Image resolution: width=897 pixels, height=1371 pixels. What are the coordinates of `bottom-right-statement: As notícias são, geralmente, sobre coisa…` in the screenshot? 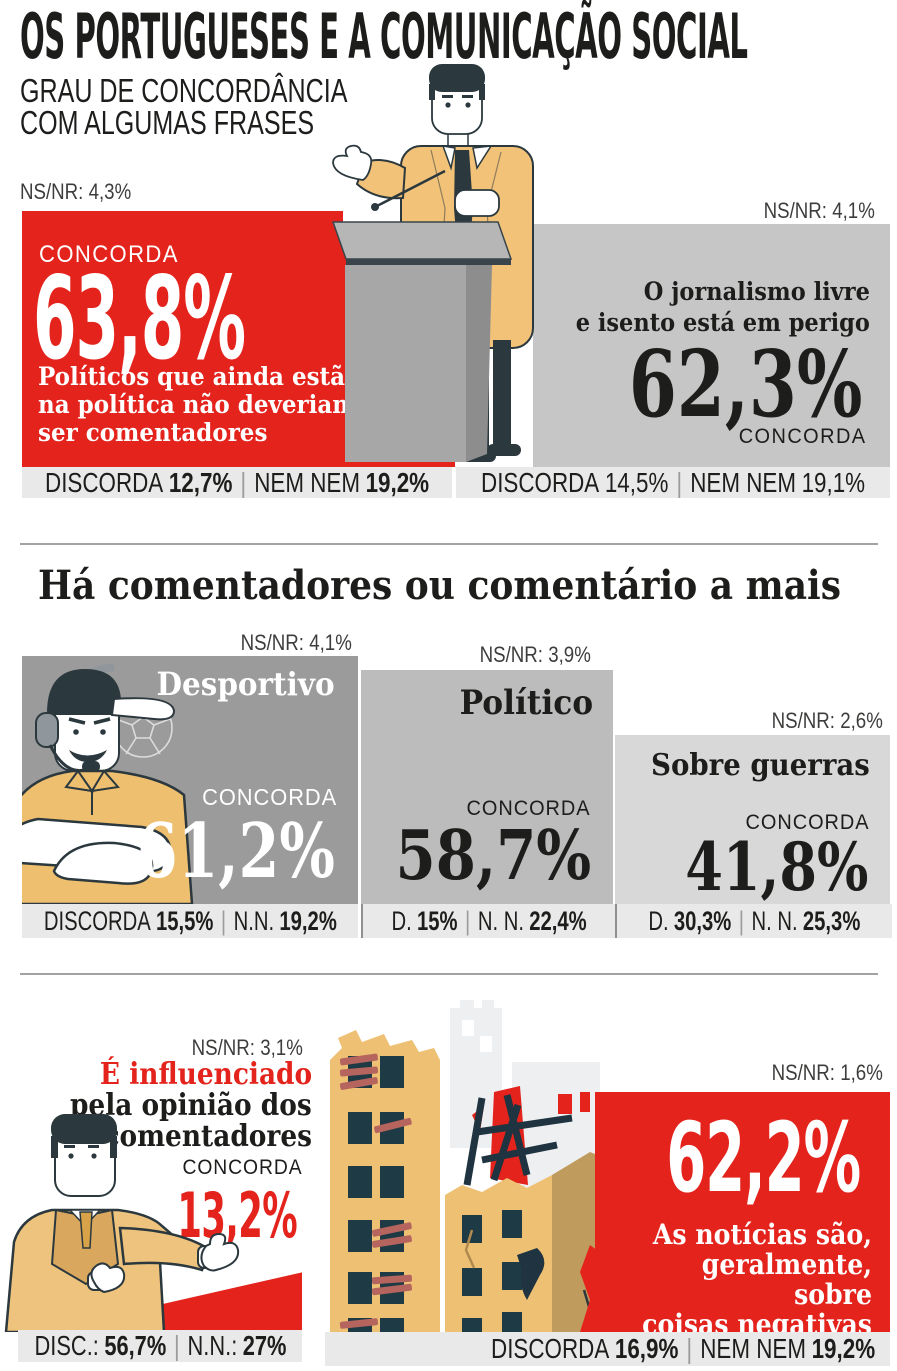 It's located at (747, 1280).